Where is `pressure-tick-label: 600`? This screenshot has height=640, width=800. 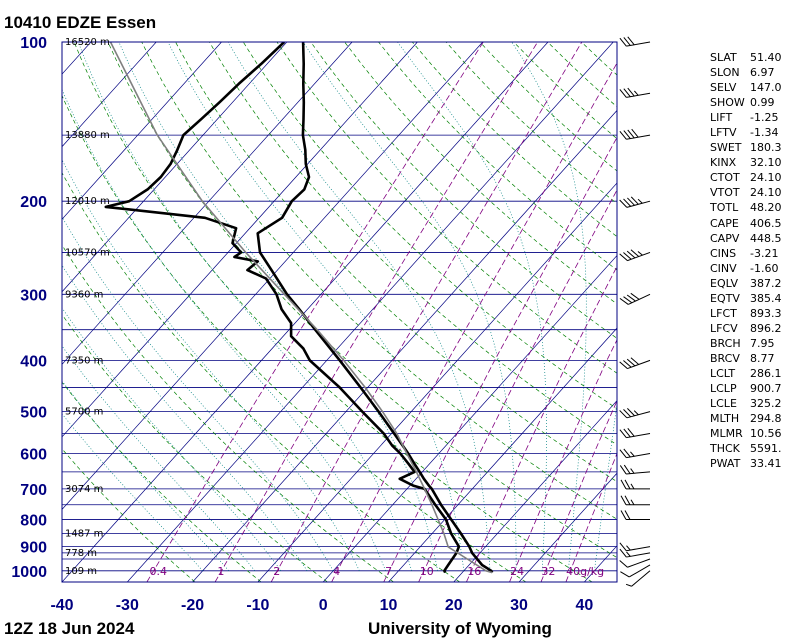 pressure-tick-label: 600 is located at coordinates (33, 454).